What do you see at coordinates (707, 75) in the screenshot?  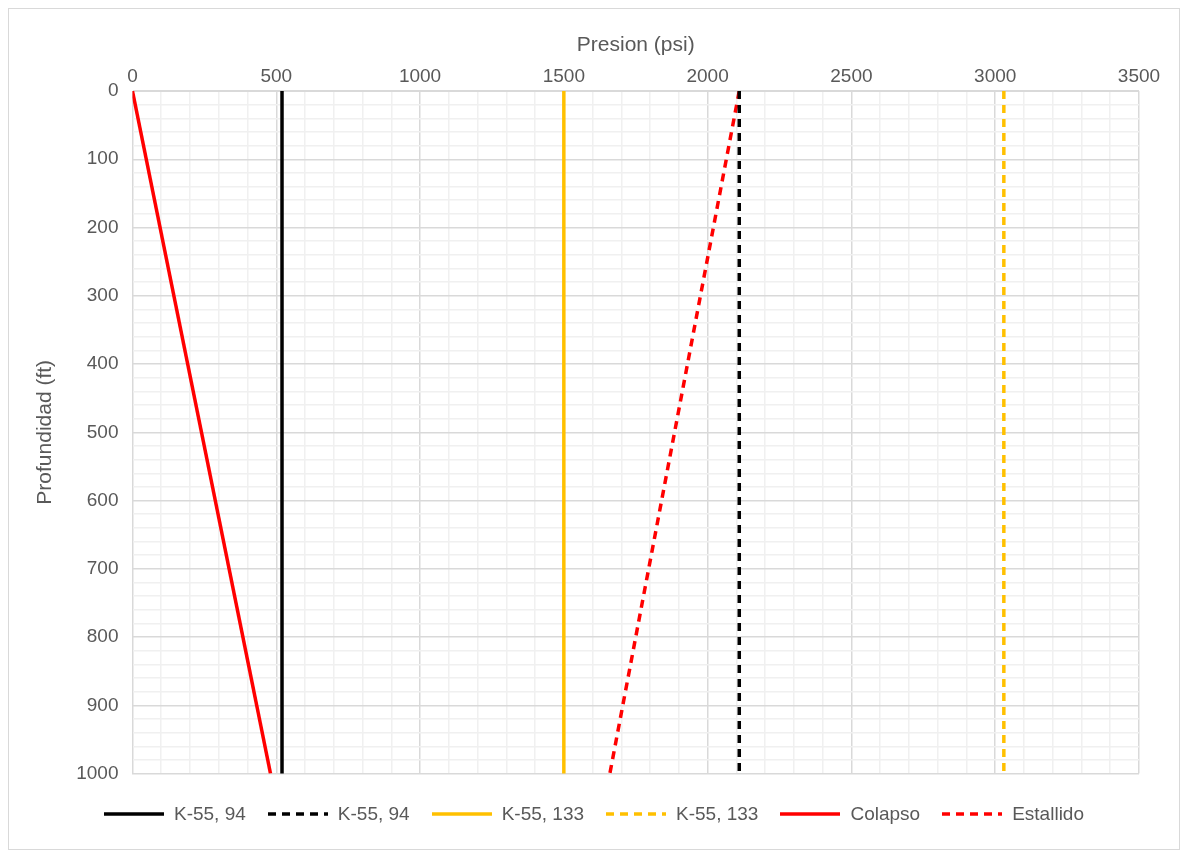 I see `x-tick-label: 2000` at bounding box center [707, 75].